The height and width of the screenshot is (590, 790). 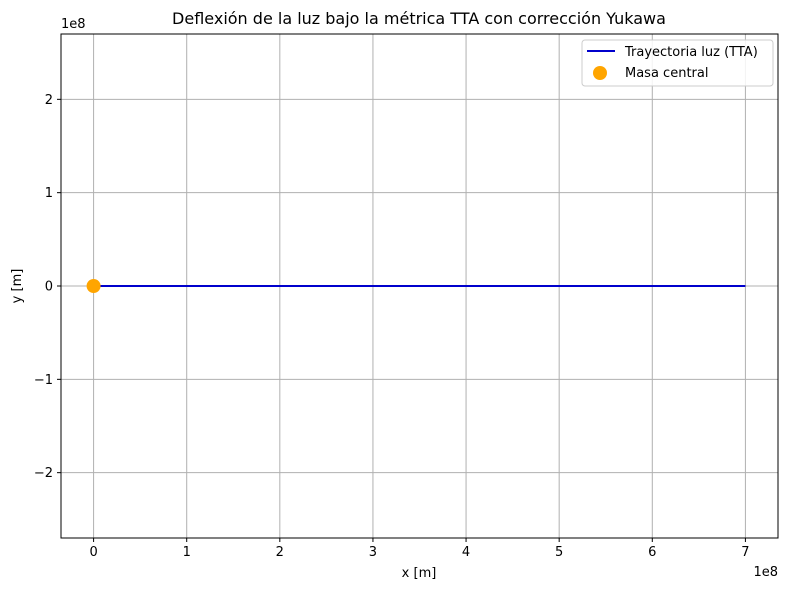 What do you see at coordinates (419, 549) in the screenshot?
I see `x-axis: 0 1 2 3 4 5 6 7` at bounding box center [419, 549].